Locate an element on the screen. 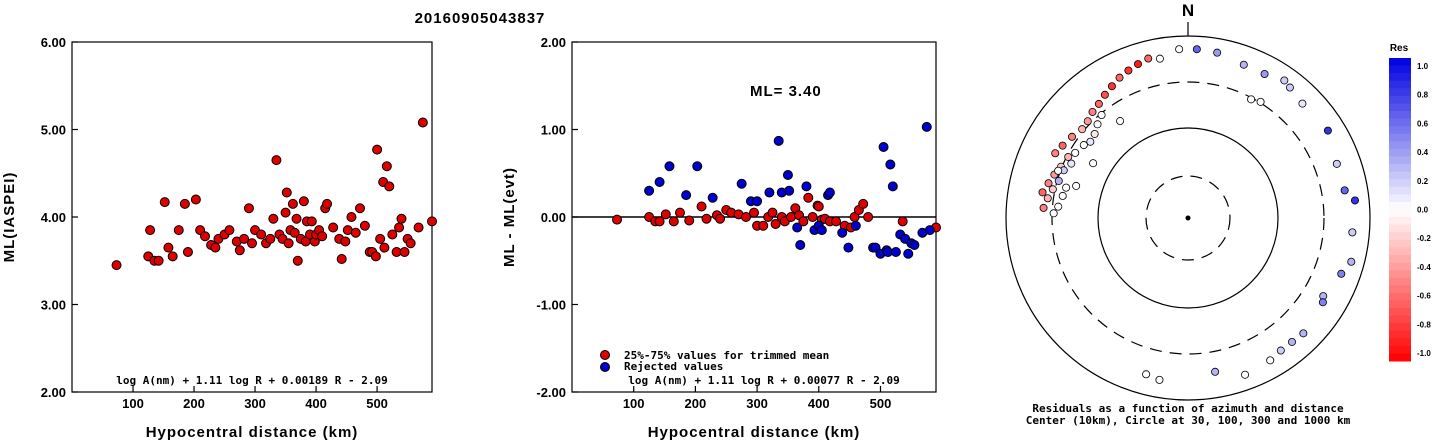  colorbar-tick-label: 0.6 is located at coordinates (1423, 123).